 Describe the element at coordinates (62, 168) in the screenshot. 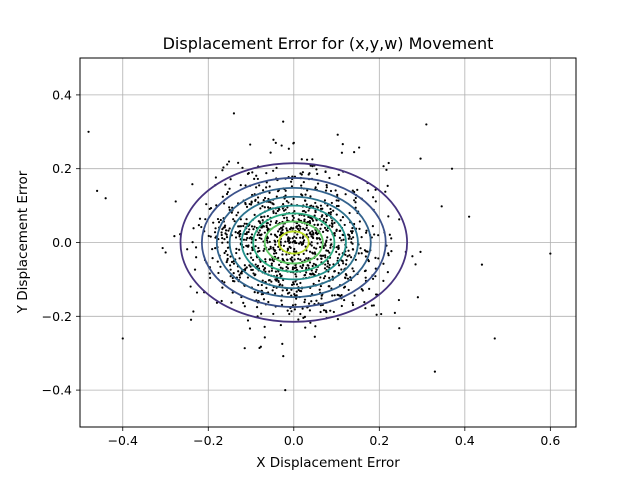

I see `y-tick-label: 0.2` at that location.